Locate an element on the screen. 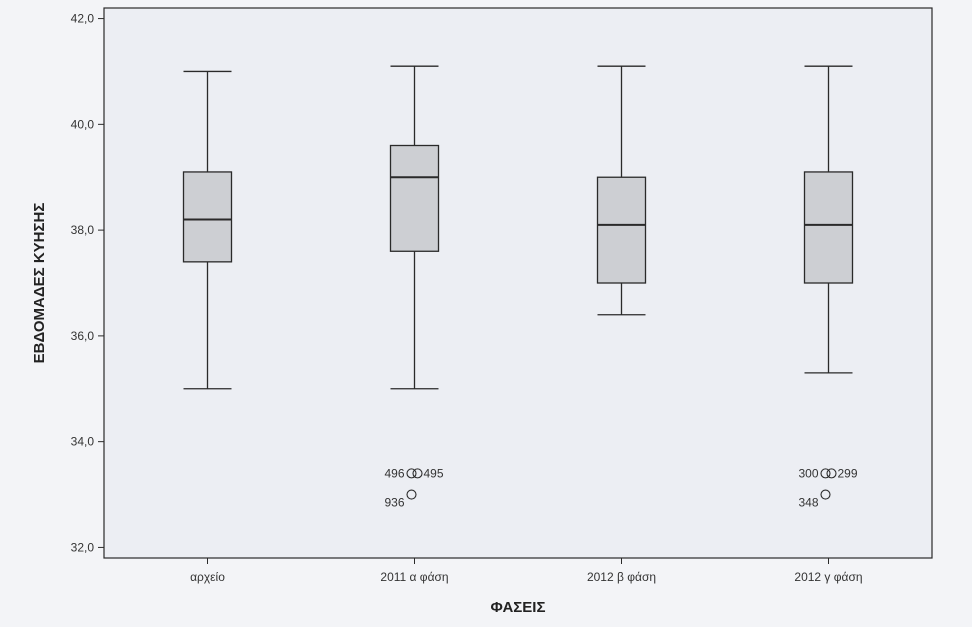 The image size is (972, 627). box-4: 300 299 348 is located at coordinates (828, 287).